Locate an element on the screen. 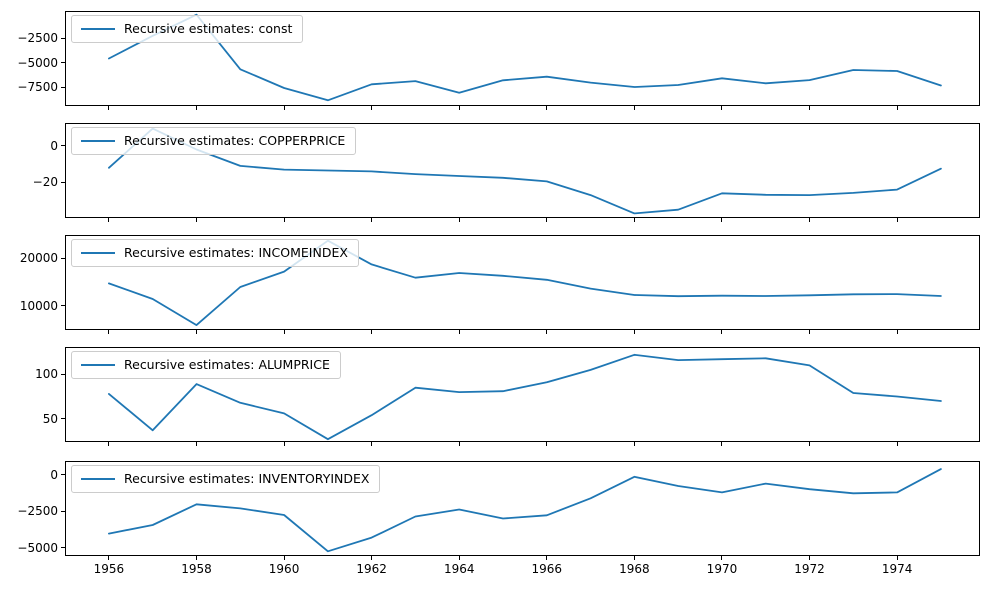 The image size is (989, 590). line-series-copperprice is located at coordinates (525, 171).